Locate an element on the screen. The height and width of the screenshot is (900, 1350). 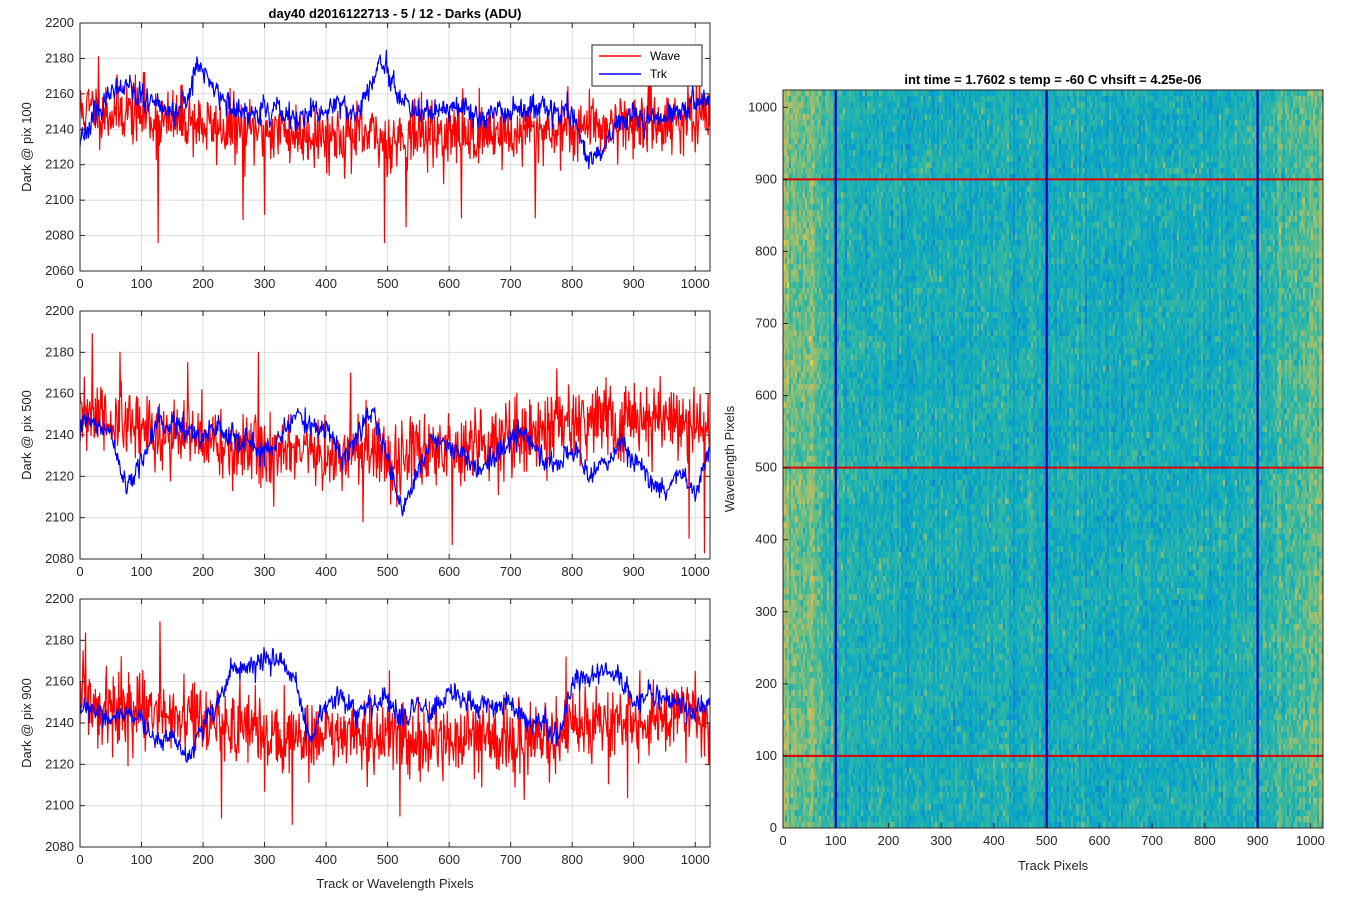
x-tick-label: 200 is located at coordinates (203, 571).